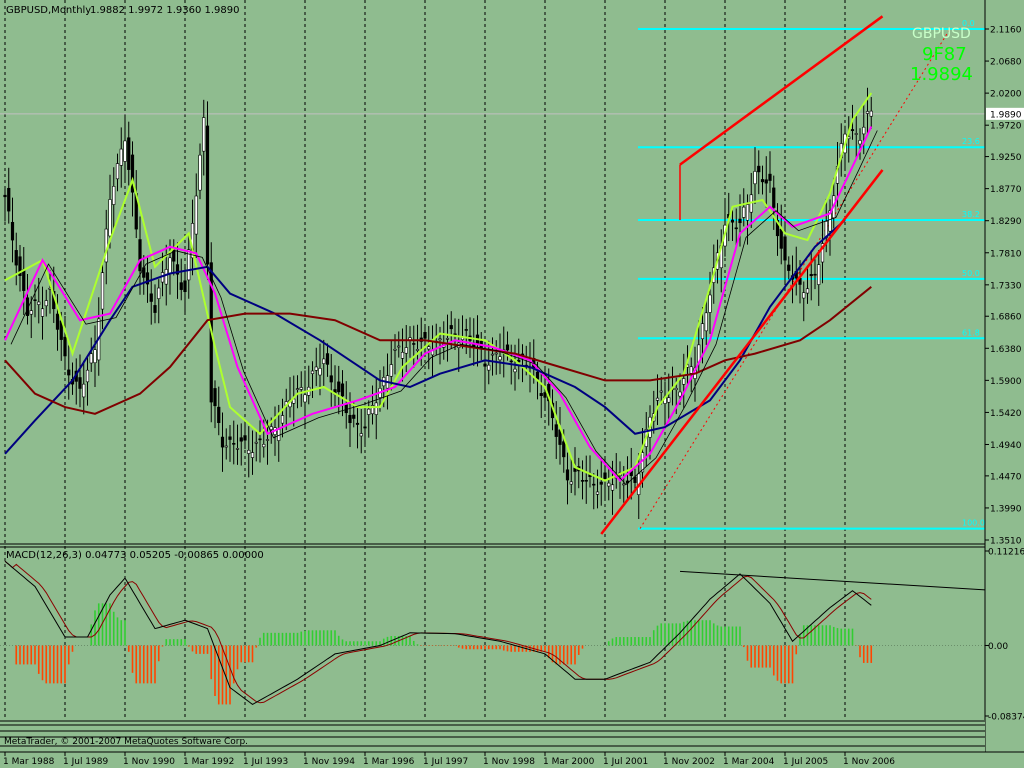 This screenshot has width=1024, height=768. I want to click on fib-level-label: 0.0, so click(968, 23).